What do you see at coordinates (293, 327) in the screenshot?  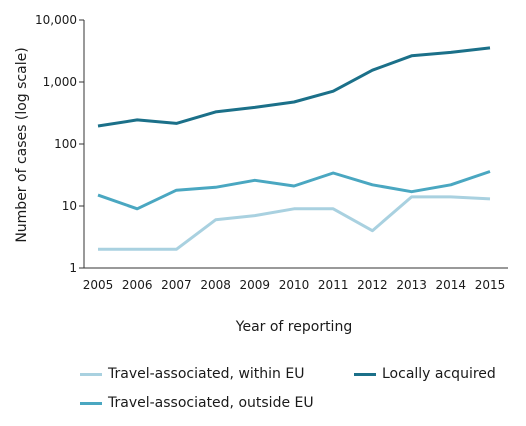 I see `x-axis-title: Year of reporting` at bounding box center [293, 327].